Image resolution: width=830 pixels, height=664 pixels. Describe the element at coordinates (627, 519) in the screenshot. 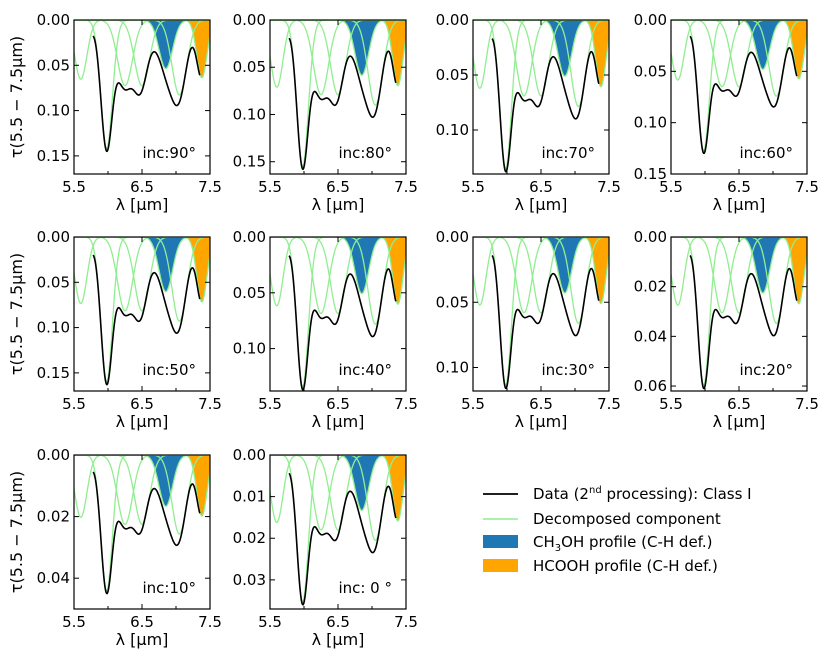

I see `legend-component-label: Decomposed component` at that location.